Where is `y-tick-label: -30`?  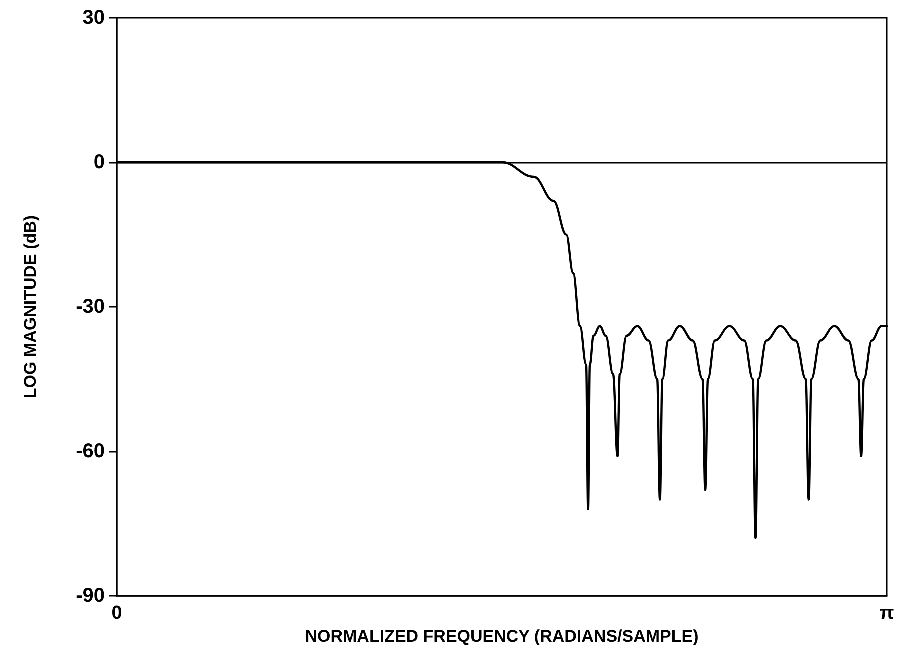 y-tick-label: -30 is located at coordinates (90, 307).